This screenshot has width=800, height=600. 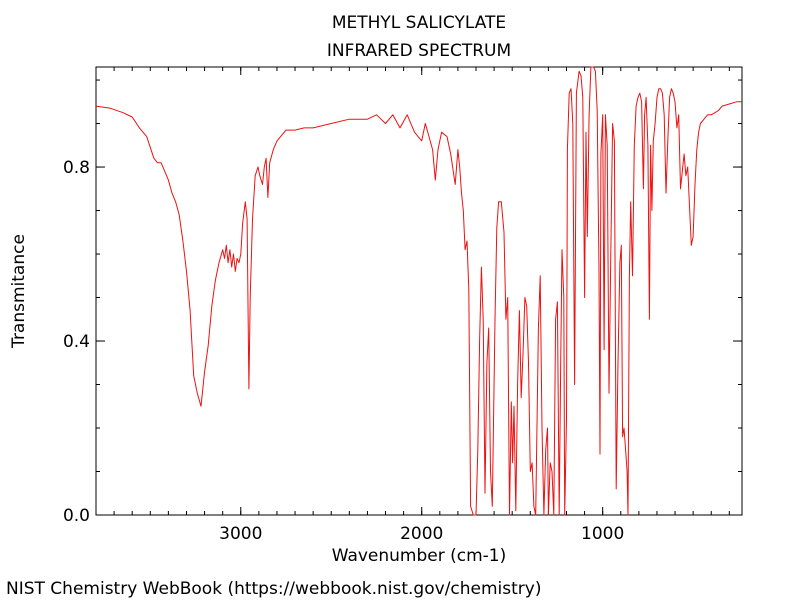 I want to click on x-axis-label: Wavenumber (cm-1), so click(x=419, y=556).